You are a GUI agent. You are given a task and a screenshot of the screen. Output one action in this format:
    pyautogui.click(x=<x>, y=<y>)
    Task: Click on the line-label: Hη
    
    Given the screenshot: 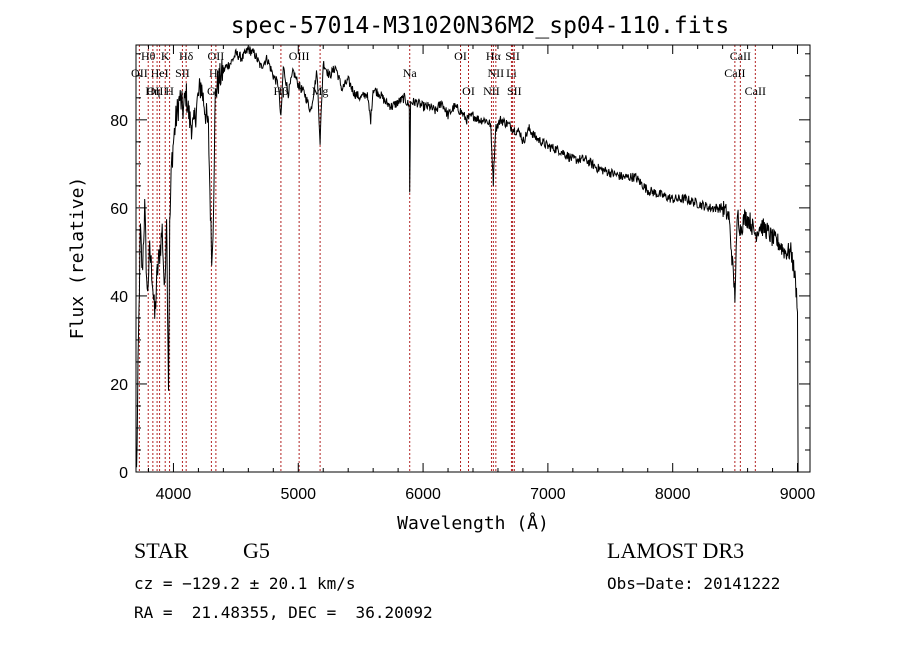 What is the action you would take?
    pyautogui.click(x=152, y=91)
    